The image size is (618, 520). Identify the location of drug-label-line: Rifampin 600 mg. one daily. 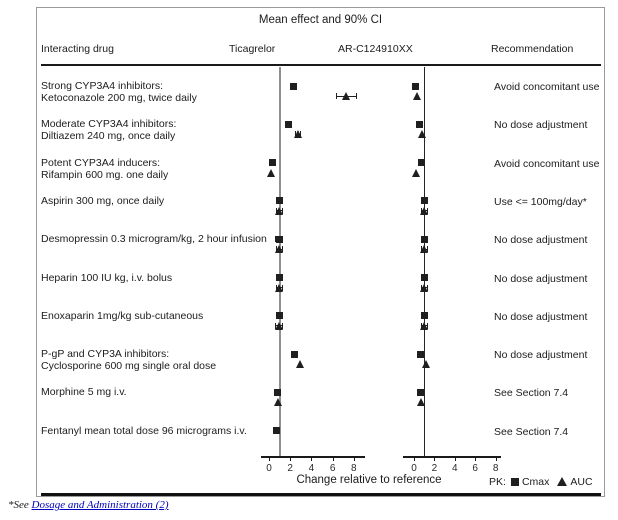
(105, 174).